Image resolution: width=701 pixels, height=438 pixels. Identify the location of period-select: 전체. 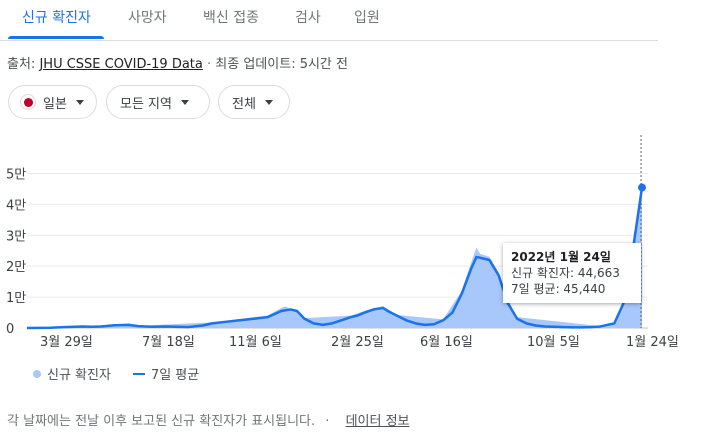
(254, 102).